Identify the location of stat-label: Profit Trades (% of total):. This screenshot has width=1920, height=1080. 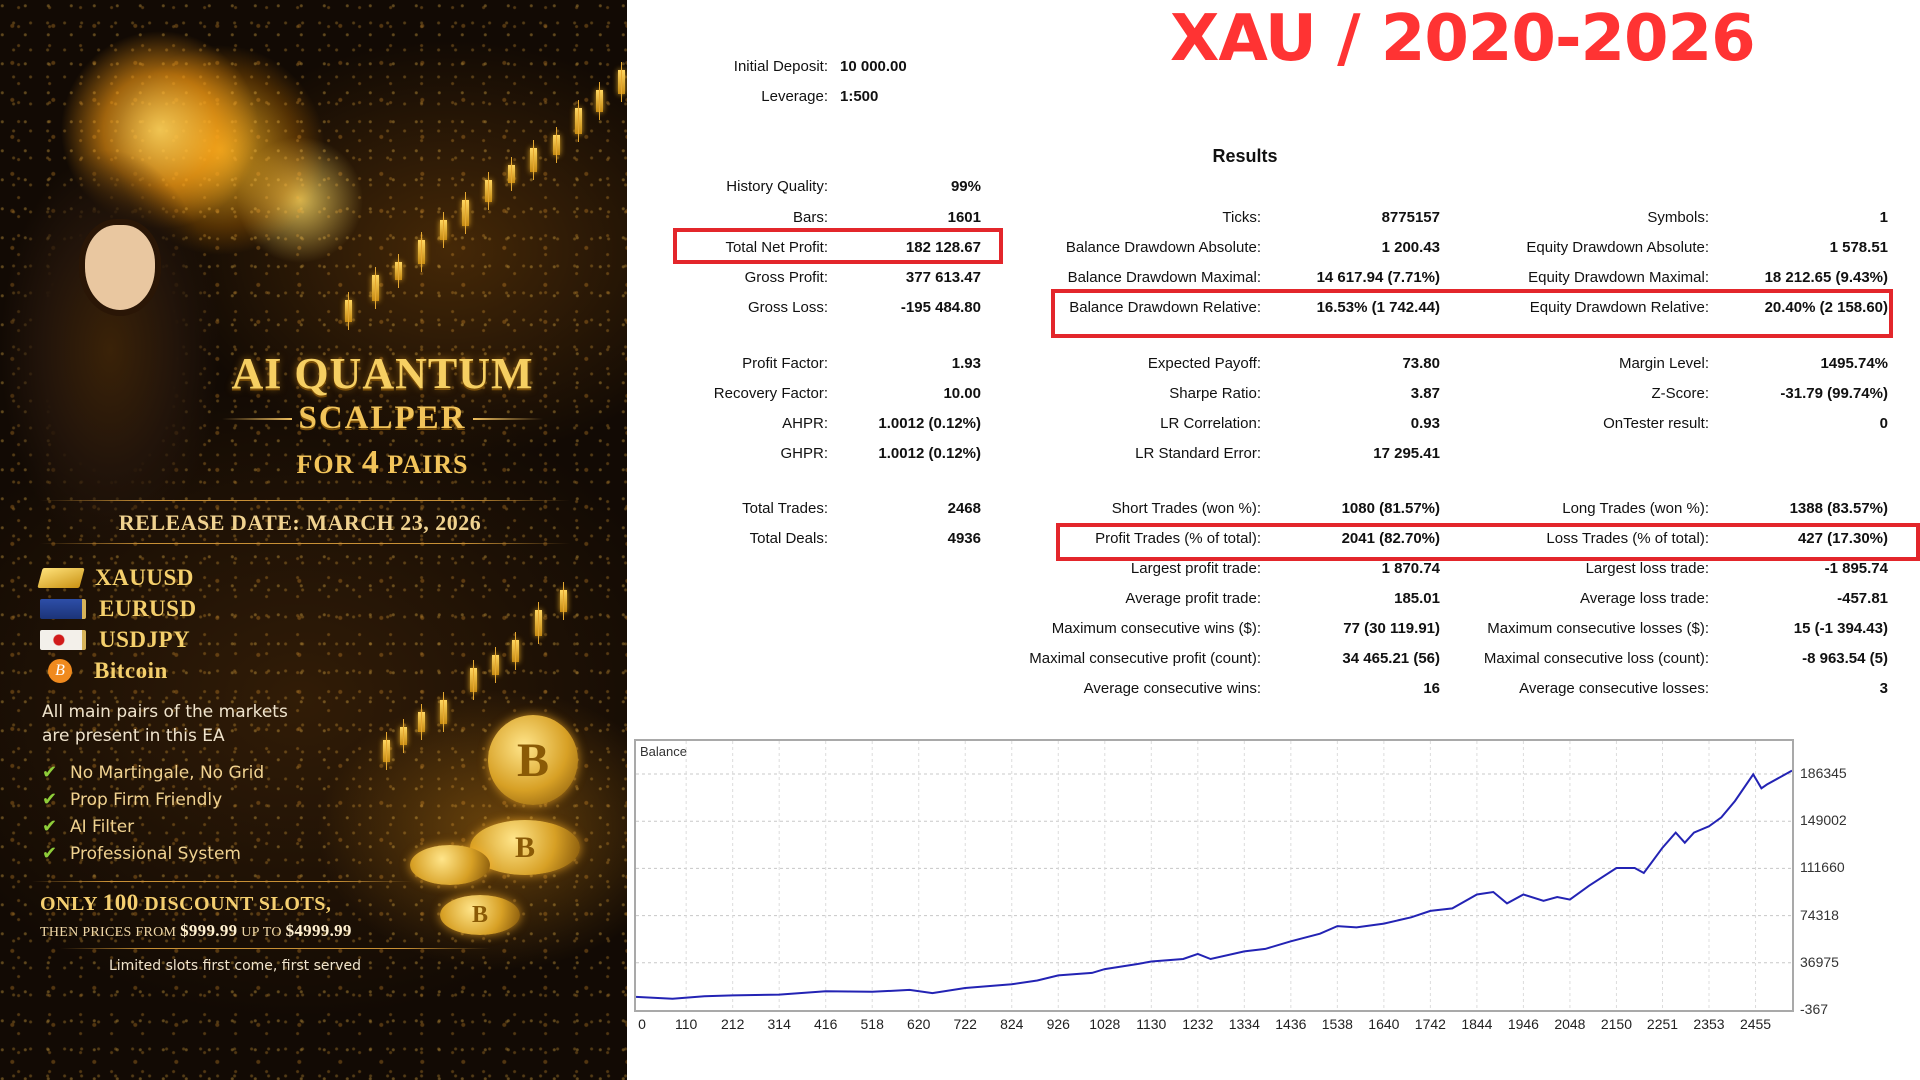
(1178, 538).